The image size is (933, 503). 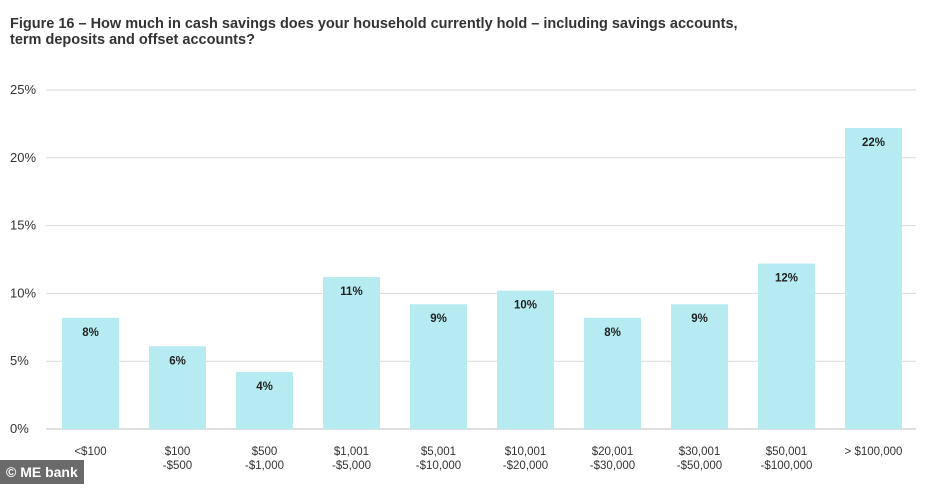 What do you see at coordinates (351, 292) in the screenshot?
I see `data-label: 11%` at bounding box center [351, 292].